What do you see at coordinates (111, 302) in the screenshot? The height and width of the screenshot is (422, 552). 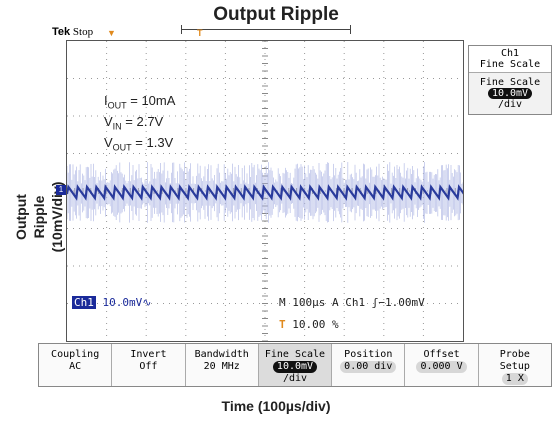 I see `ch1-scale-readout: Ch1 10.0mV∿` at bounding box center [111, 302].